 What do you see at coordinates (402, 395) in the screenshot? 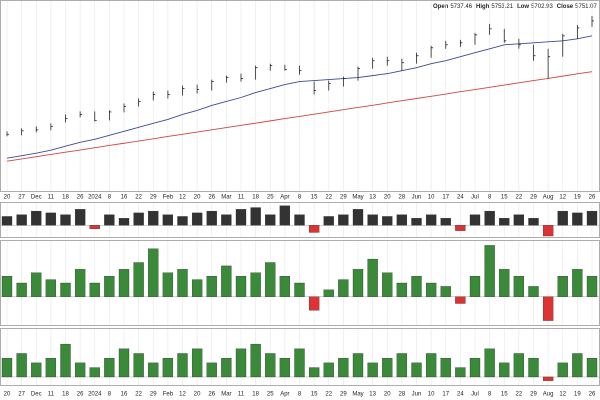
I see `x-tick-label: 28` at bounding box center [402, 395].